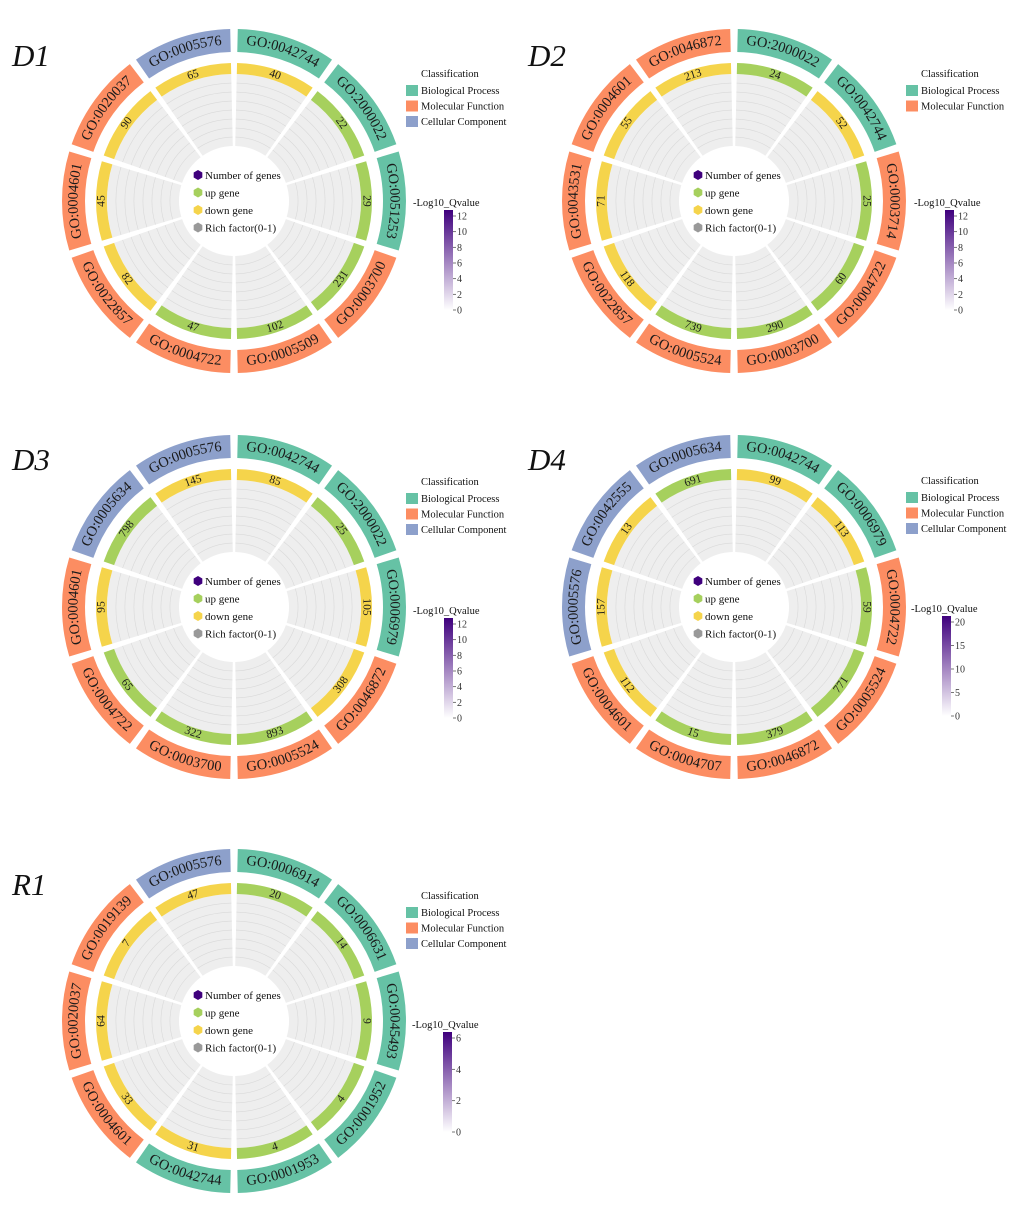 This screenshot has height=1224, width=1024. I want to click on qvalue-colorbar: -Log10_Qvalue 12 10 8 6 4 2 0, so click(446, 665).